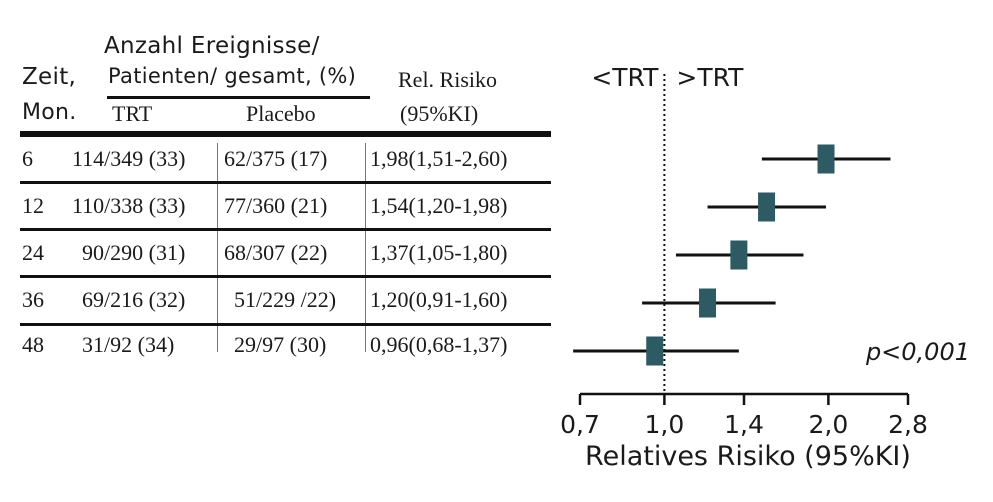 This screenshot has height=502, width=993. Describe the element at coordinates (365, 247) in the screenshot. I see `column-separator-placebo-rr` at that location.